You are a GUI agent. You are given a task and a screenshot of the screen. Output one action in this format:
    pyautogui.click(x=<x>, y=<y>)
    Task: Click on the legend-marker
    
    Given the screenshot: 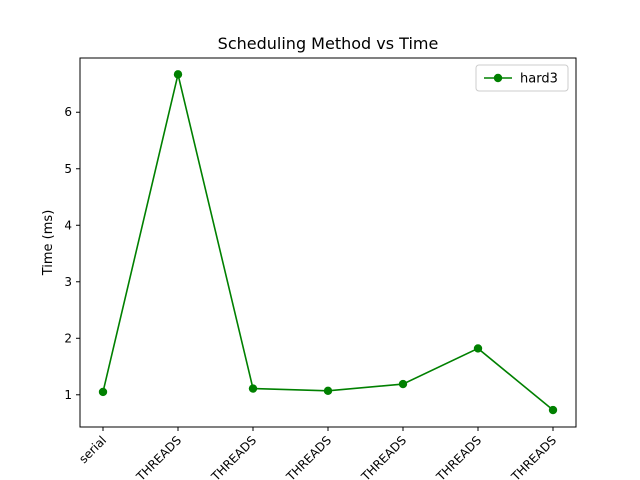 What is the action you would take?
    pyautogui.click(x=498, y=78)
    